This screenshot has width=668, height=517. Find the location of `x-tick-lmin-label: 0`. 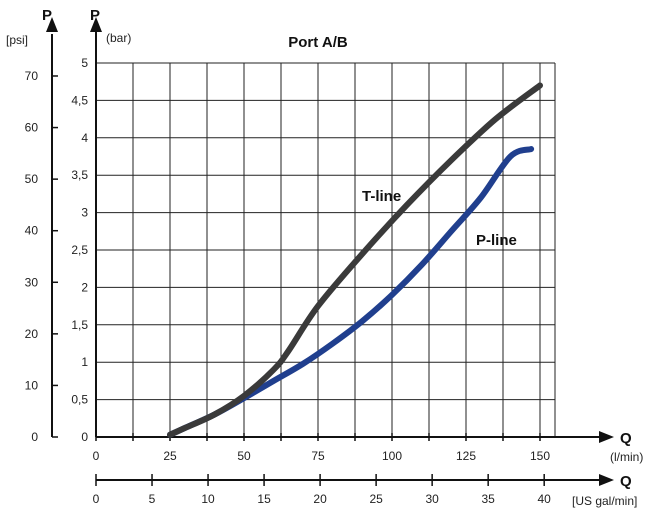

x-tick-lmin-label: 0 is located at coordinates (96, 456).